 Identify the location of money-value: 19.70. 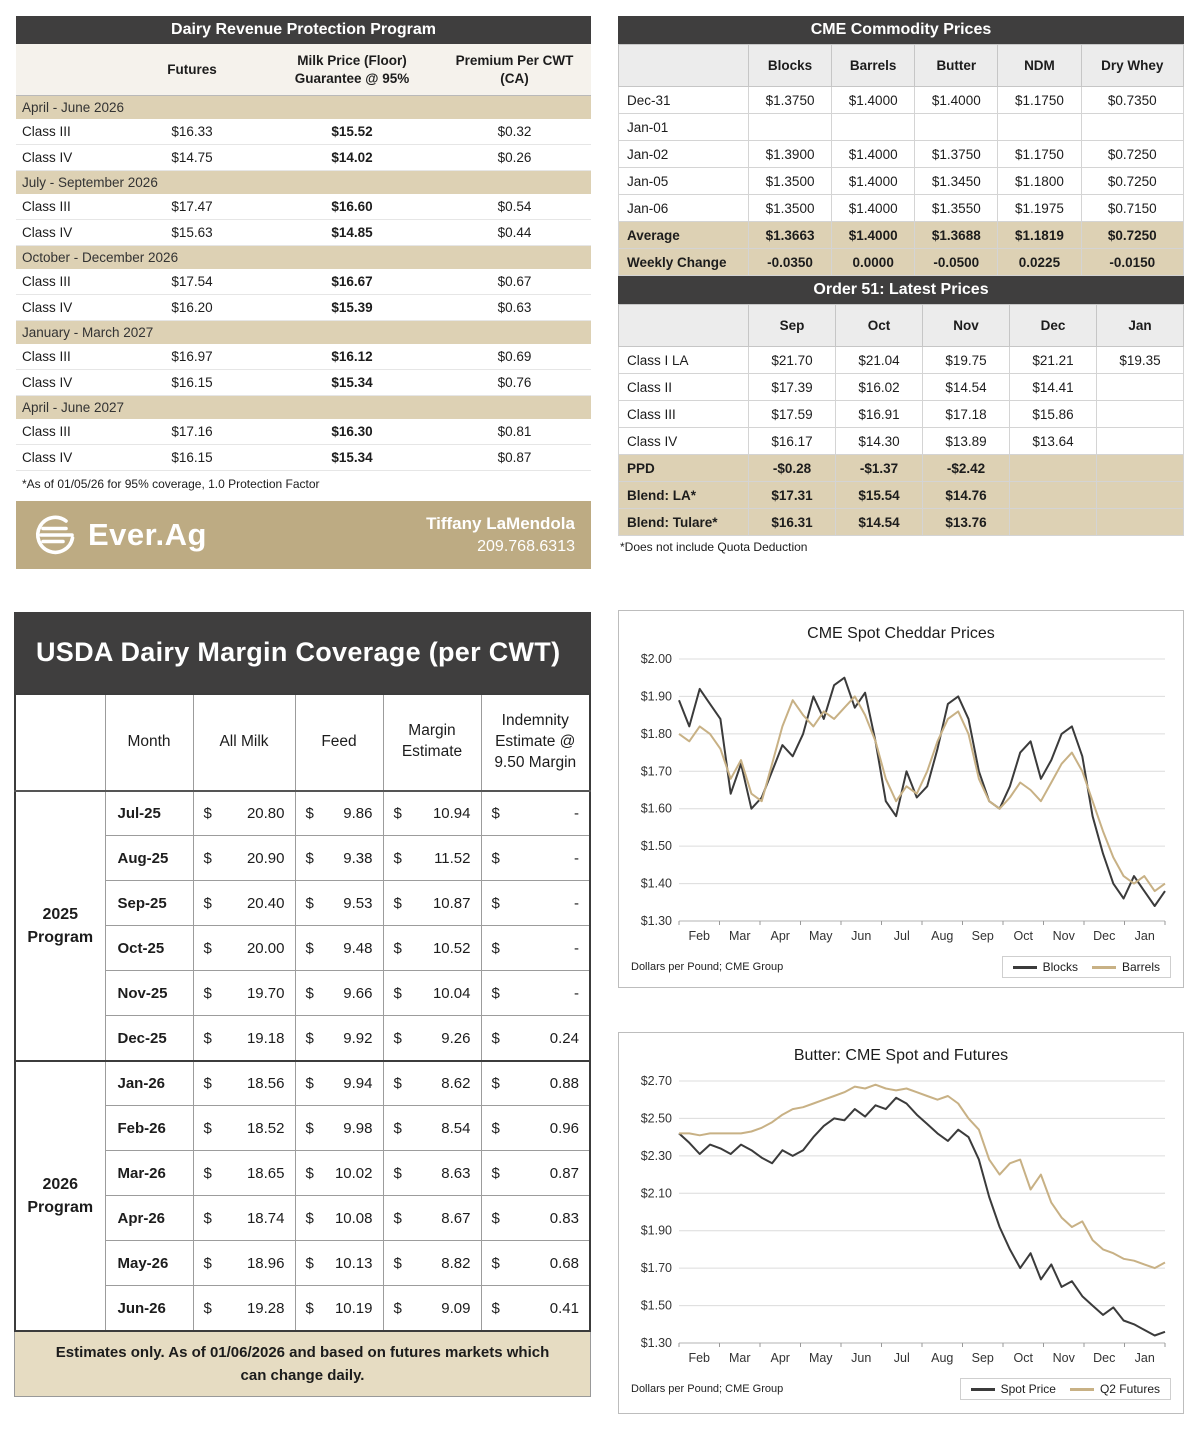
(265, 993).